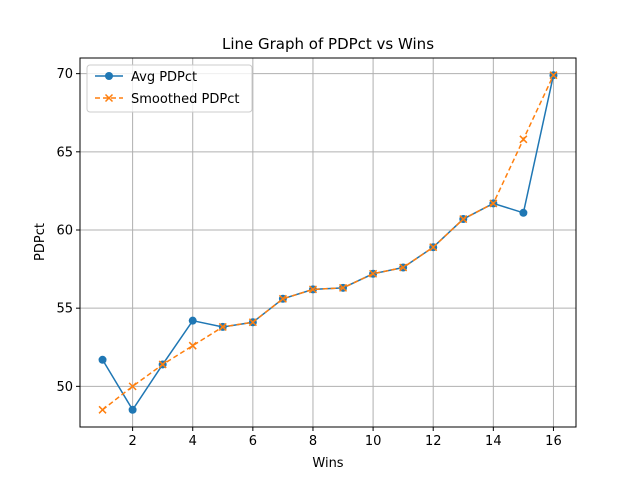  What do you see at coordinates (373, 441) in the screenshot?
I see `x-tick-label: 10` at bounding box center [373, 441].